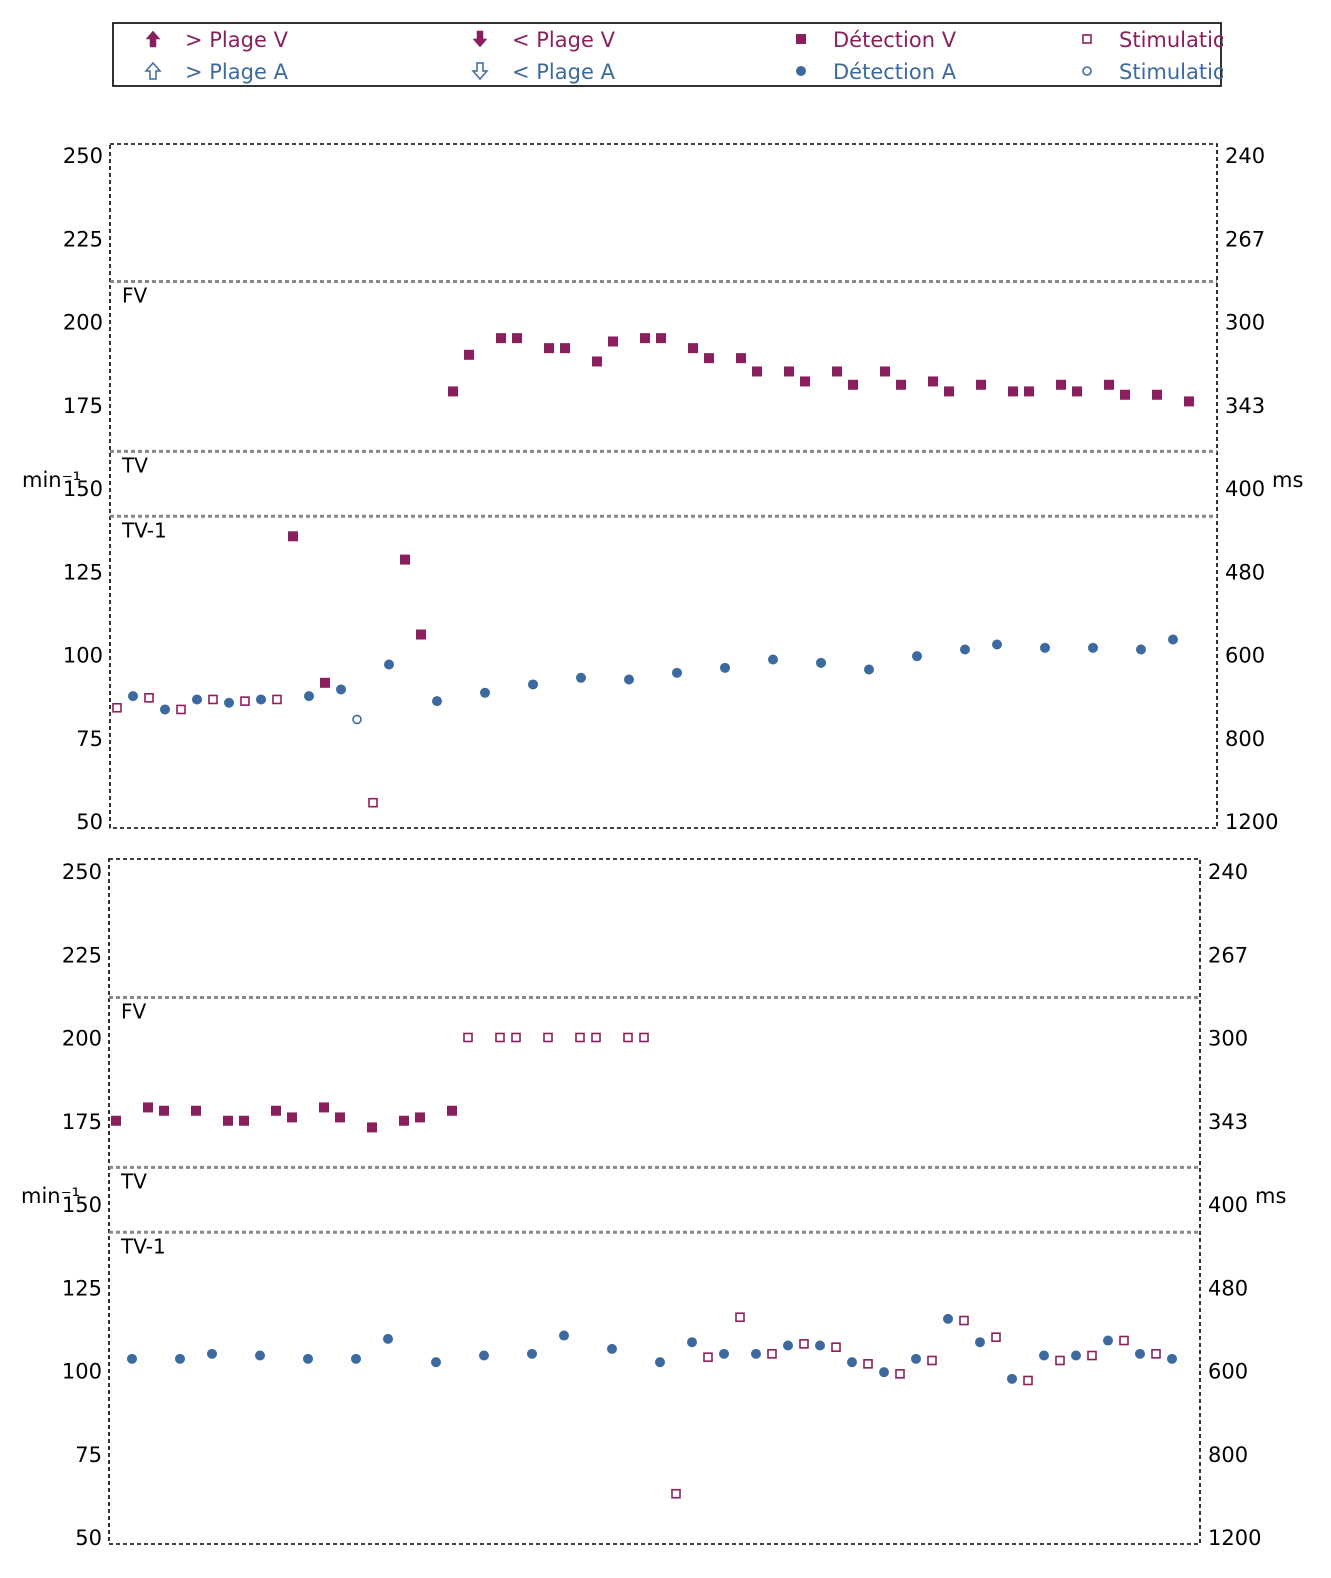  Describe the element at coordinates (237, 72) in the screenshot. I see `legend-label: > Plage A` at that location.